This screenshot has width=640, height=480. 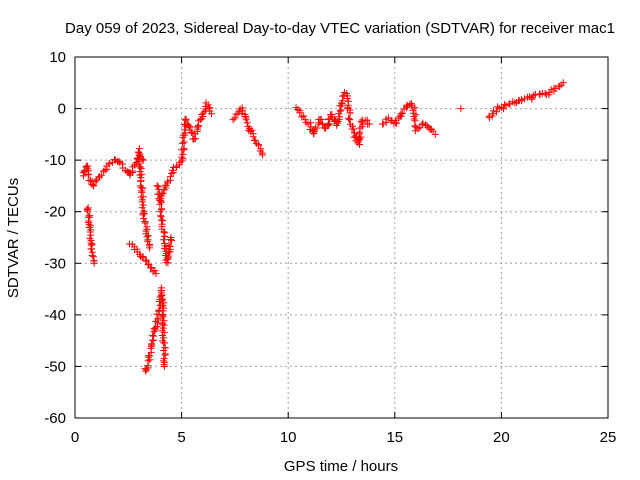 I want to click on y-axis-label: SDTVAR / TECUs, so click(x=13, y=238).